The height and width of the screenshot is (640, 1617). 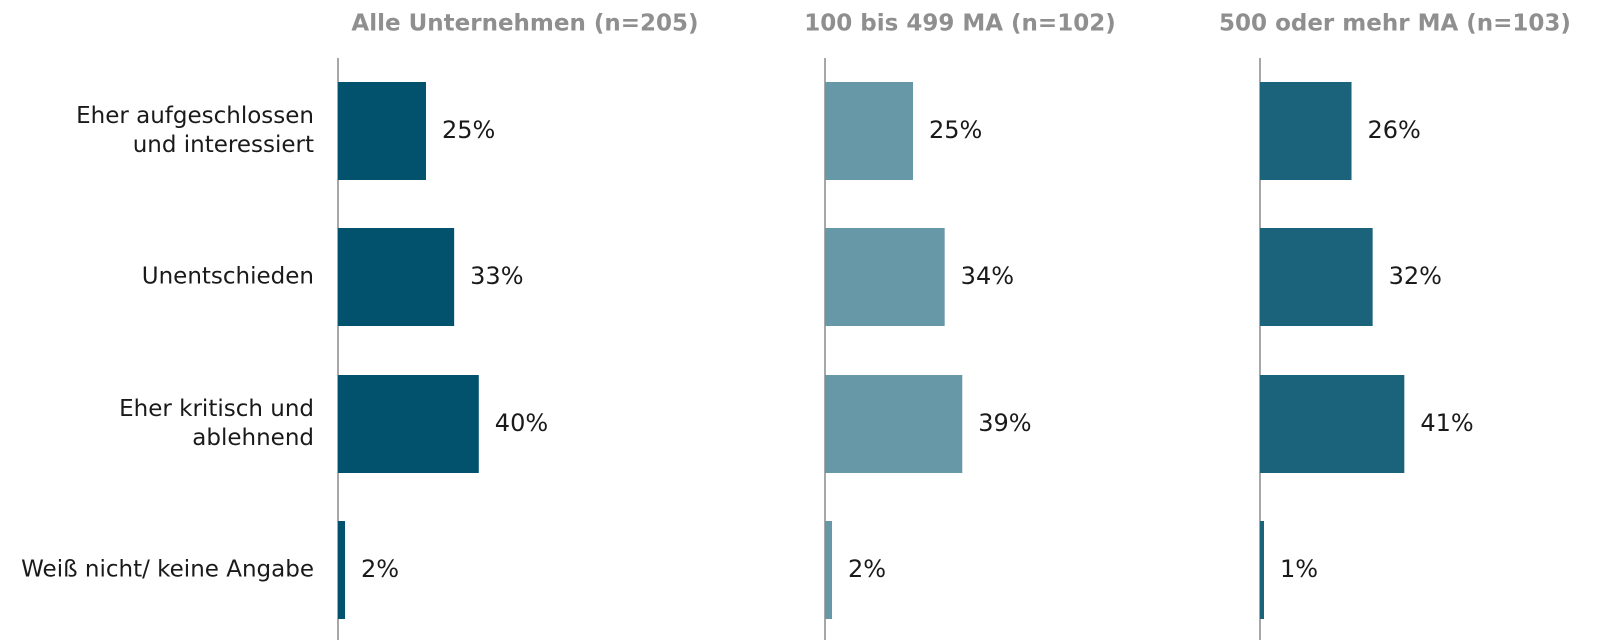 I want to click on category-label-line: Unentschieden, so click(x=228, y=277).